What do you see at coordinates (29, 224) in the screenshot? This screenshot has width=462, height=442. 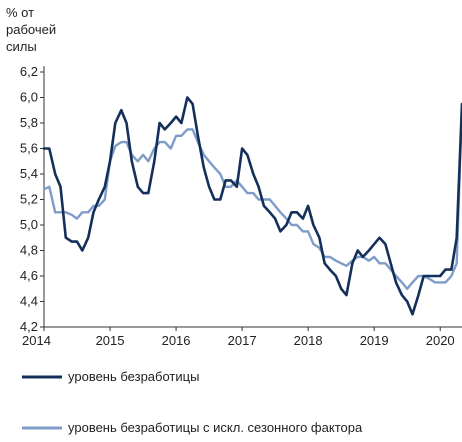 I see `y-tick-label: 5,0` at bounding box center [29, 224].